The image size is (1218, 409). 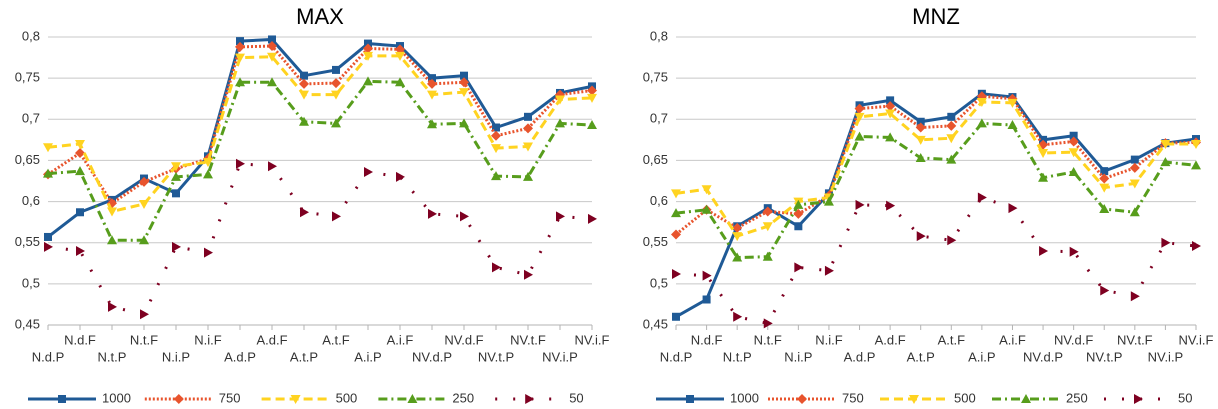 I want to click on chart-title: MAX, so click(x=320, y=16).